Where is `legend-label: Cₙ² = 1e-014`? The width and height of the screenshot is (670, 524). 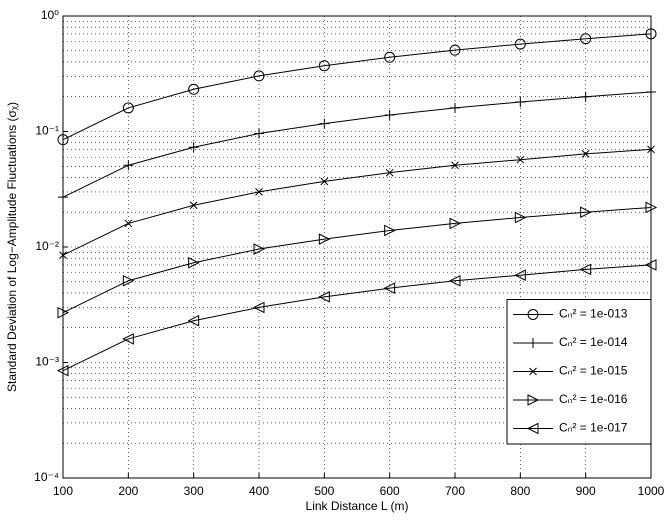 legend-label: Cₙ² = 1e-014 is located at coordinates (593, 342).